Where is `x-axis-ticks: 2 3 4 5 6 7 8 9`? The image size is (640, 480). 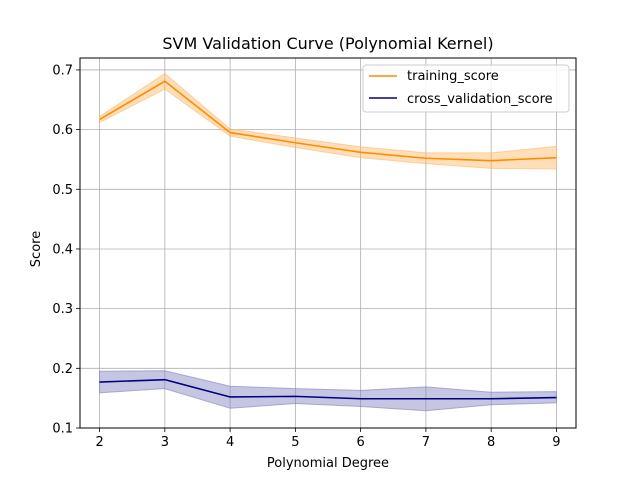 x-axis-ticks: 2 3 4 5 6 7 8 9 is located at coordinates (328, 439).